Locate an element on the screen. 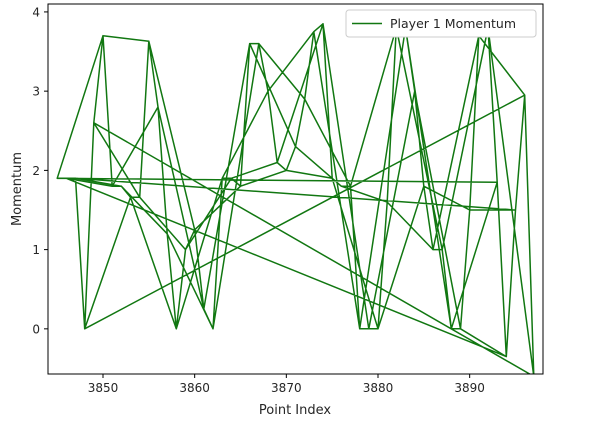  legend: Player 1 Momentum is located at coordinates (441, 23).